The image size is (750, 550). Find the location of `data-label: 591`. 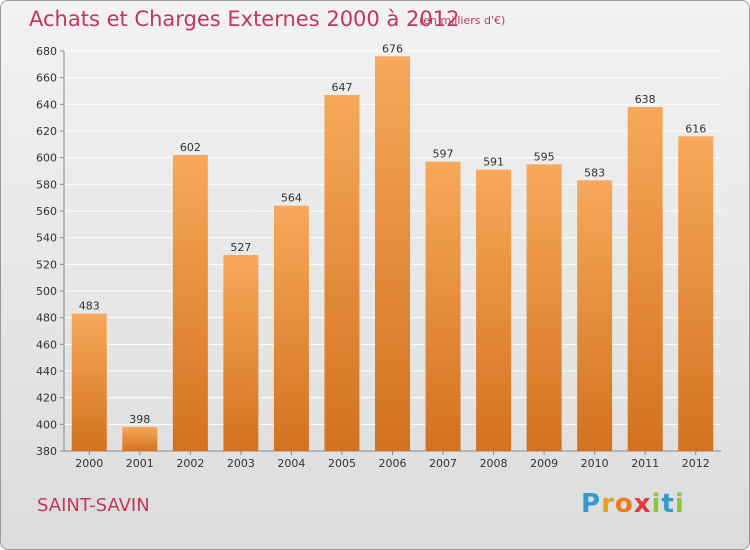

data-label: 591 is located at coordinates (493, 162).